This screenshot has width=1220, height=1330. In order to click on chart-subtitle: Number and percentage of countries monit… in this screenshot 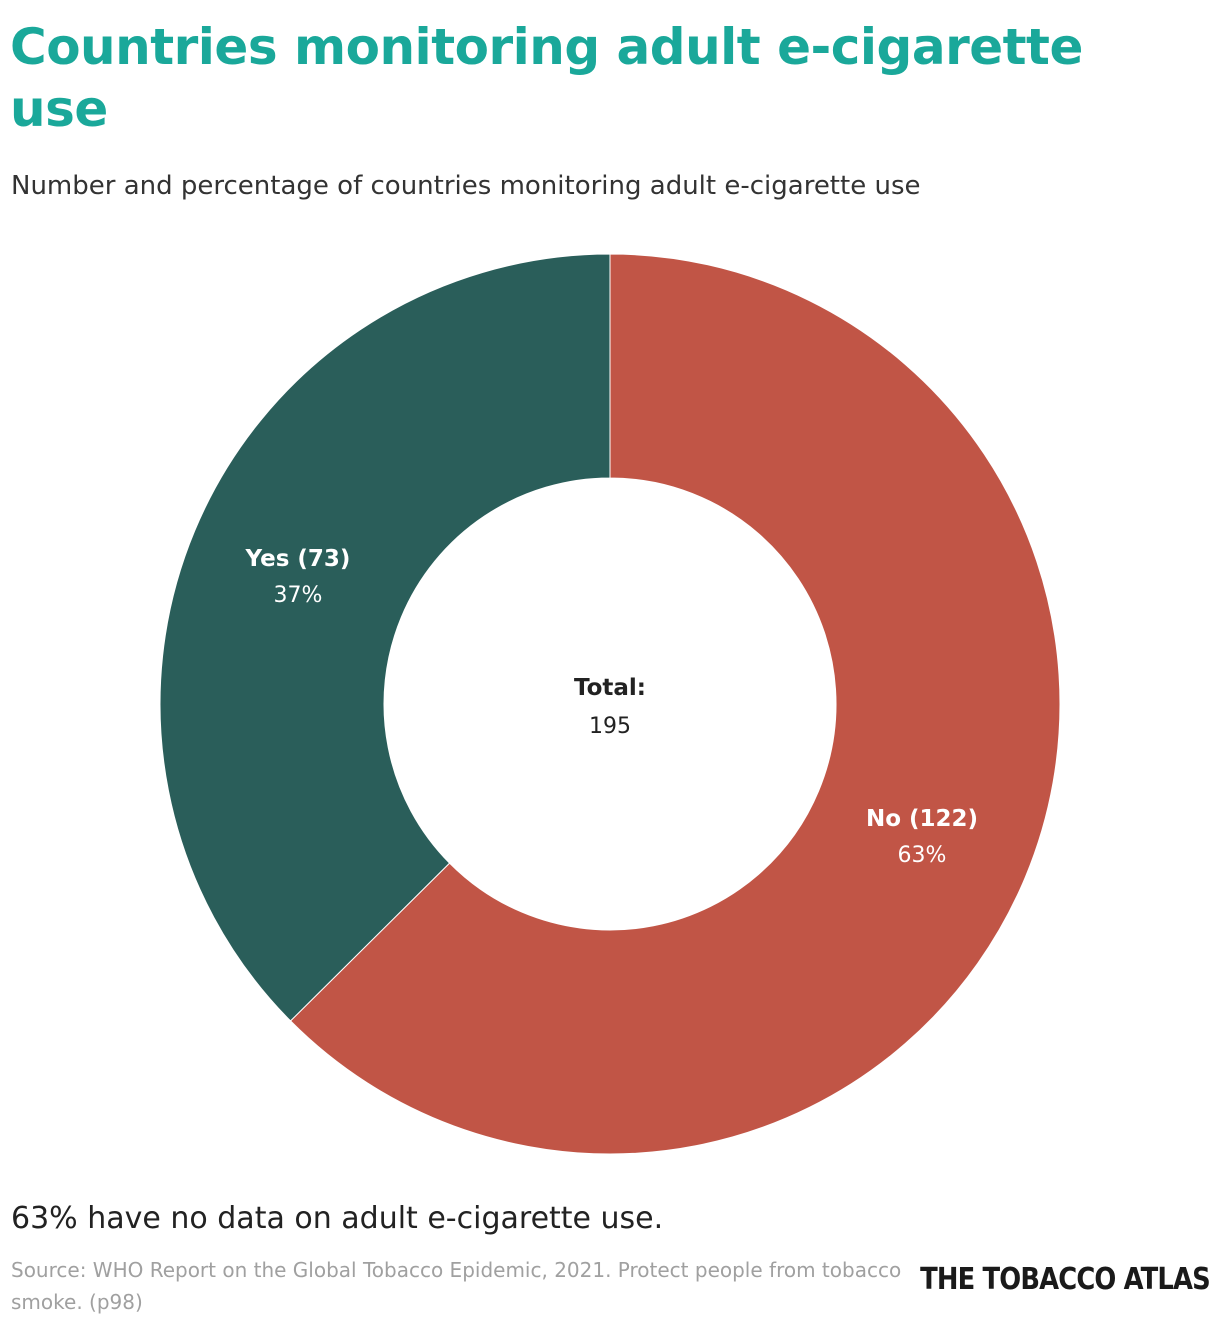, I will do `click(466, 186)`.